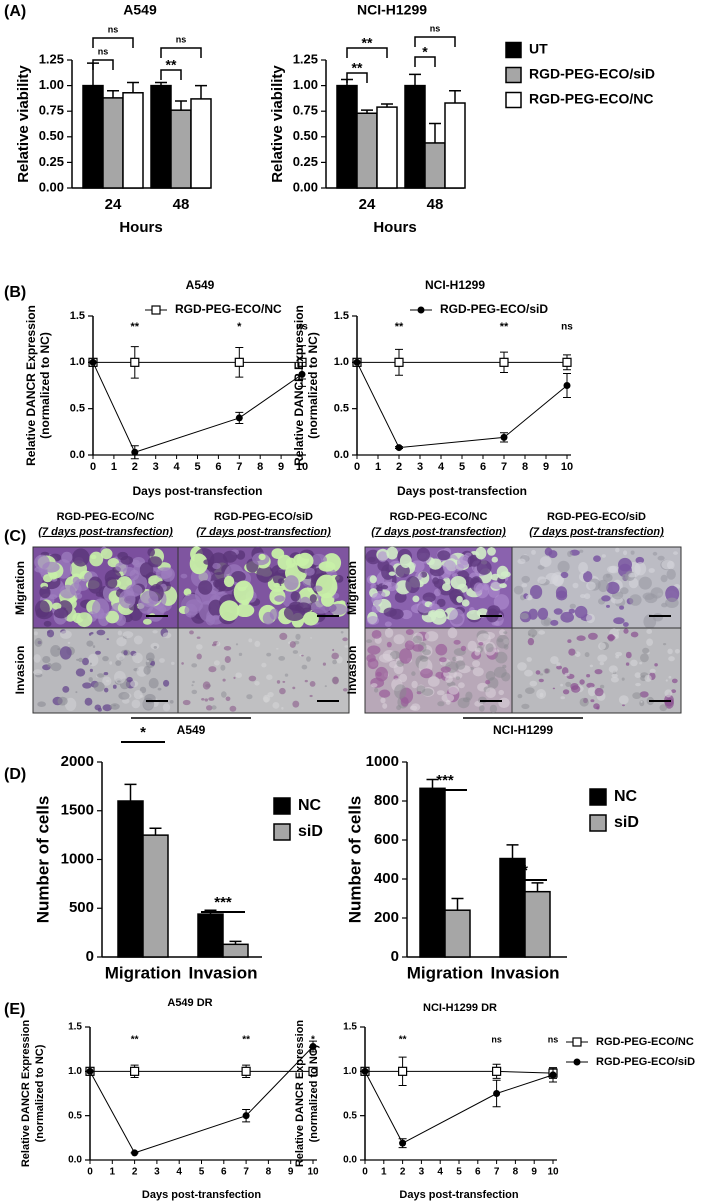 The height and width of the screenshot is (1202, 701). I want to click on x-tick-label: 9, so click(534, 1172).